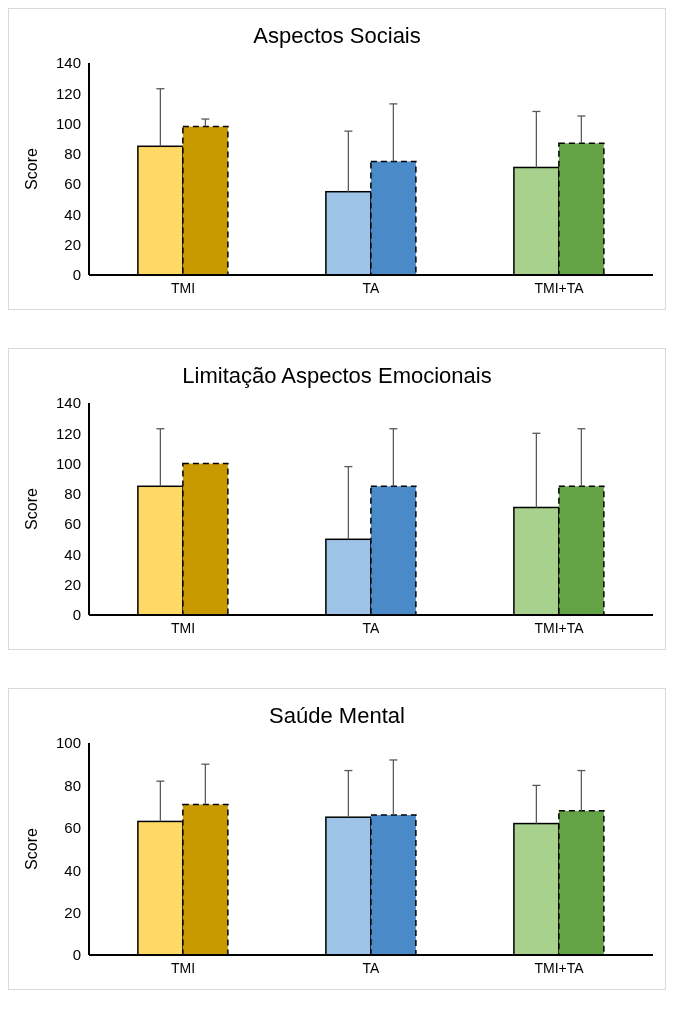 This screenshot has width=683, height=1021. What do you see at coordinates (337, 715) in the screenshot?
I see `chart-title: Saúde Mental` at bounding box center [337, 715].